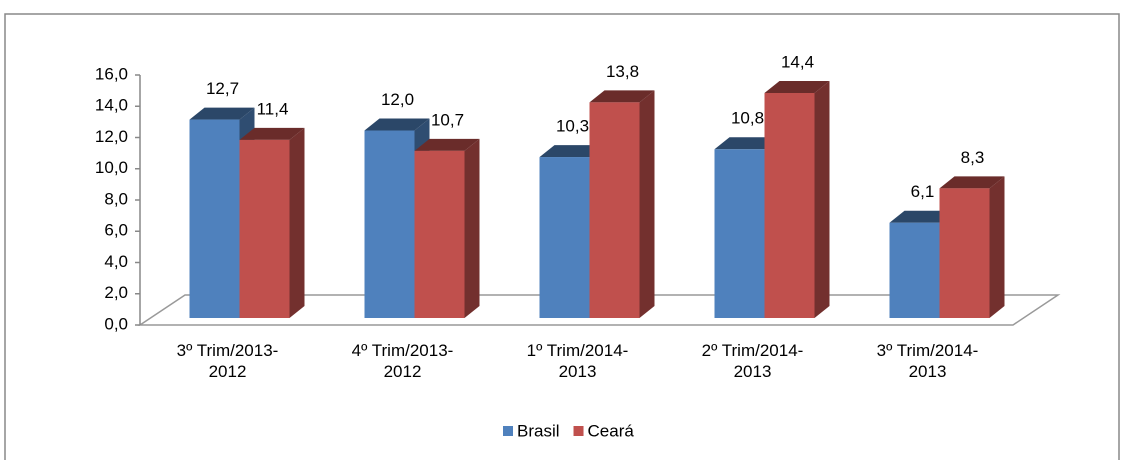 This screenshot has height=465, width=1126. I want to click on value-label: 13,8, so click(622, 71).